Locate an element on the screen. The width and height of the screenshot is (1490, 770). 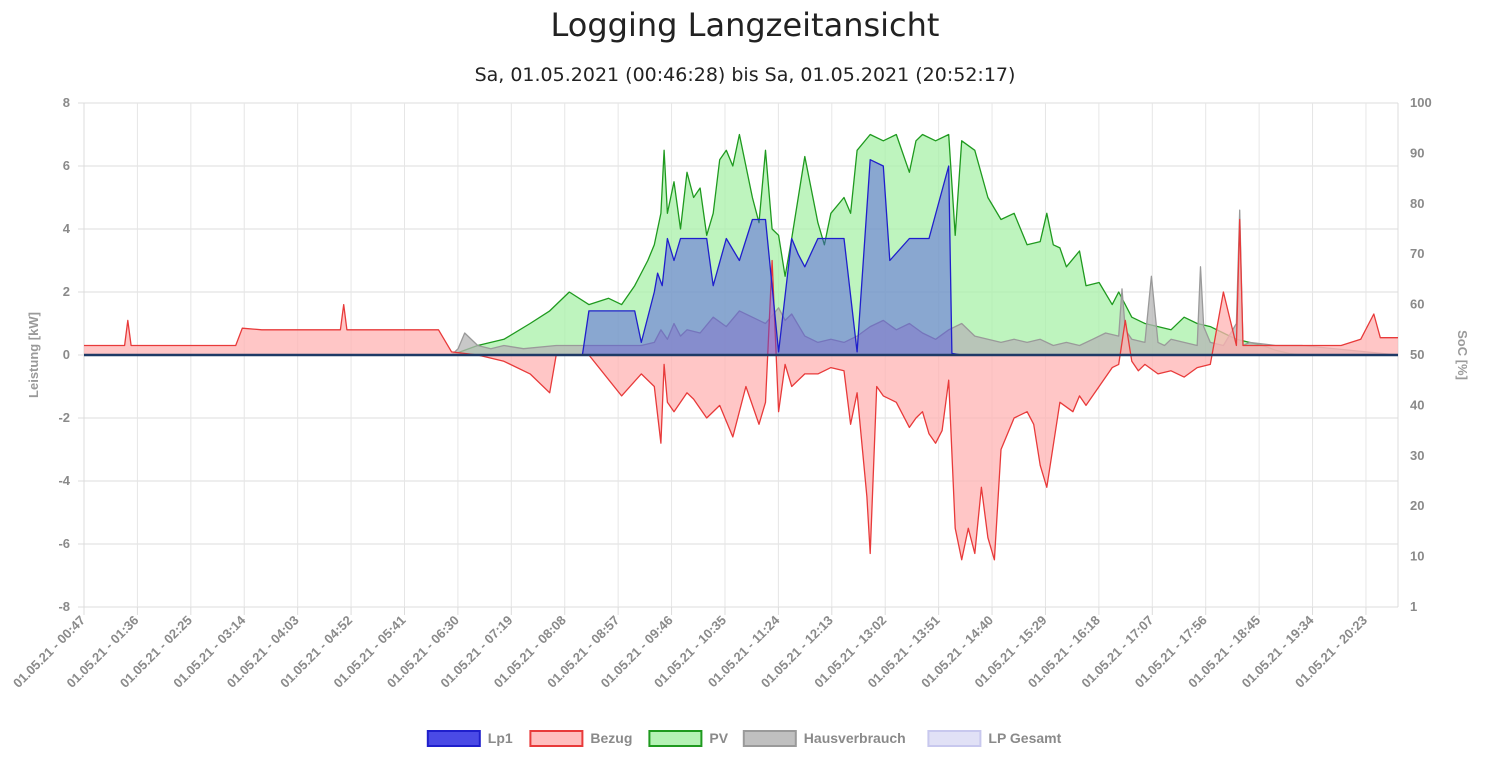
y2-tick-label: 10 is located at coordinates (1417, 556).